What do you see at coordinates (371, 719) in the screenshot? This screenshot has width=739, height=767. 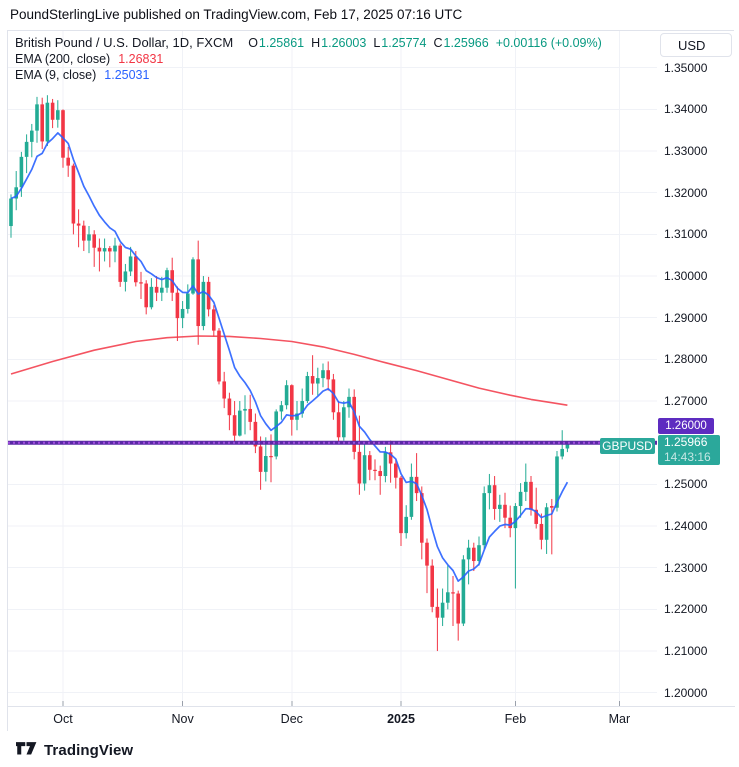 I see `time-axis: Oct Nov Dec 2025 Feb Mar` at bounding box center [371, 719].